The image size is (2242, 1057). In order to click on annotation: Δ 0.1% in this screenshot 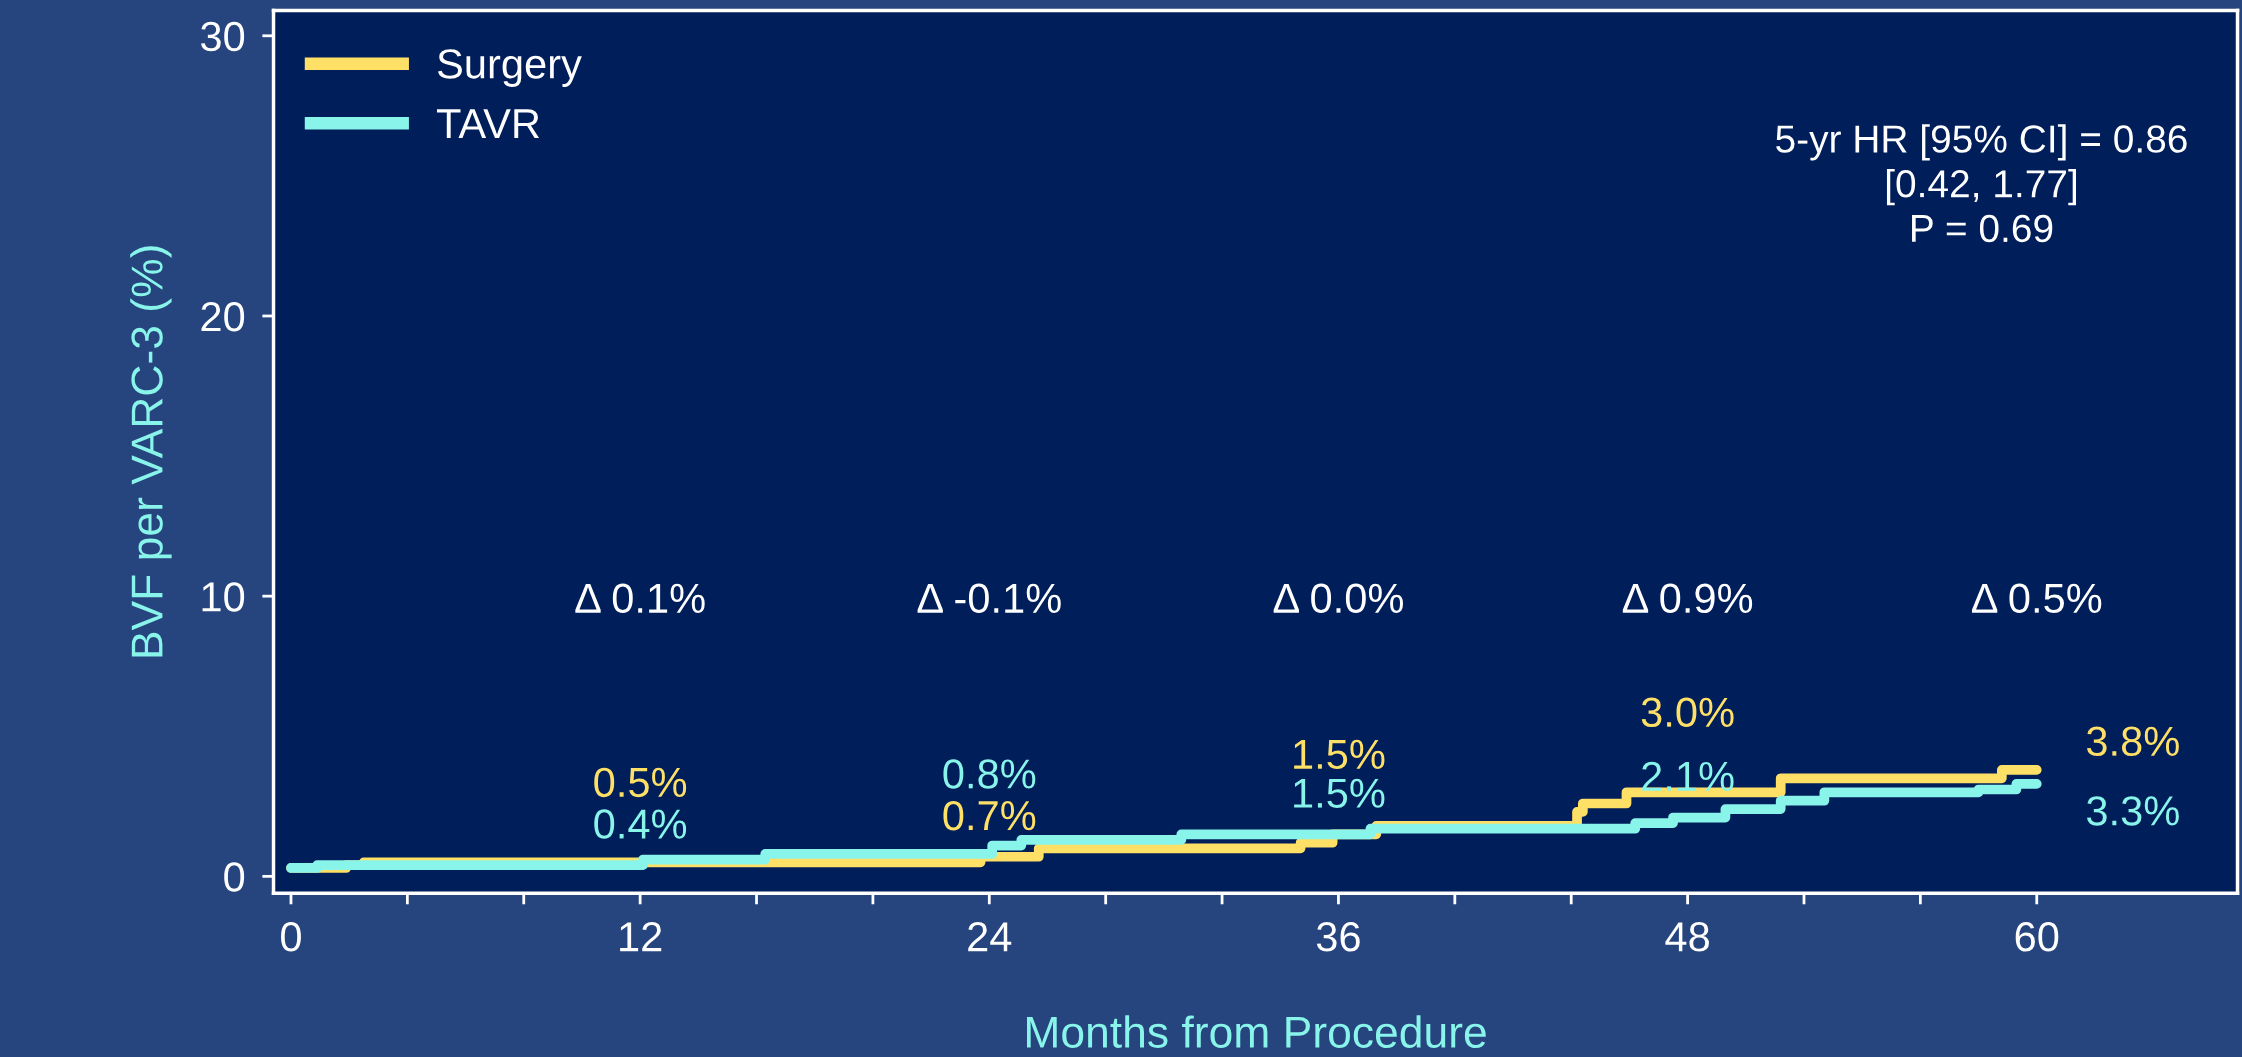, I will do `click(640, 598)`.